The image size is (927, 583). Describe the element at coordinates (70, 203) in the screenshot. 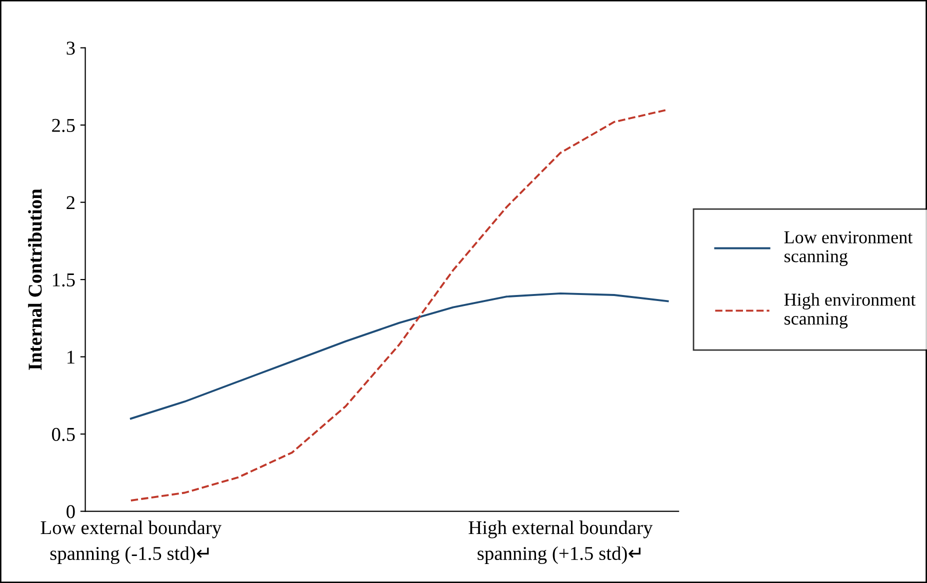

I see `y-tick-label: 2` at that location.